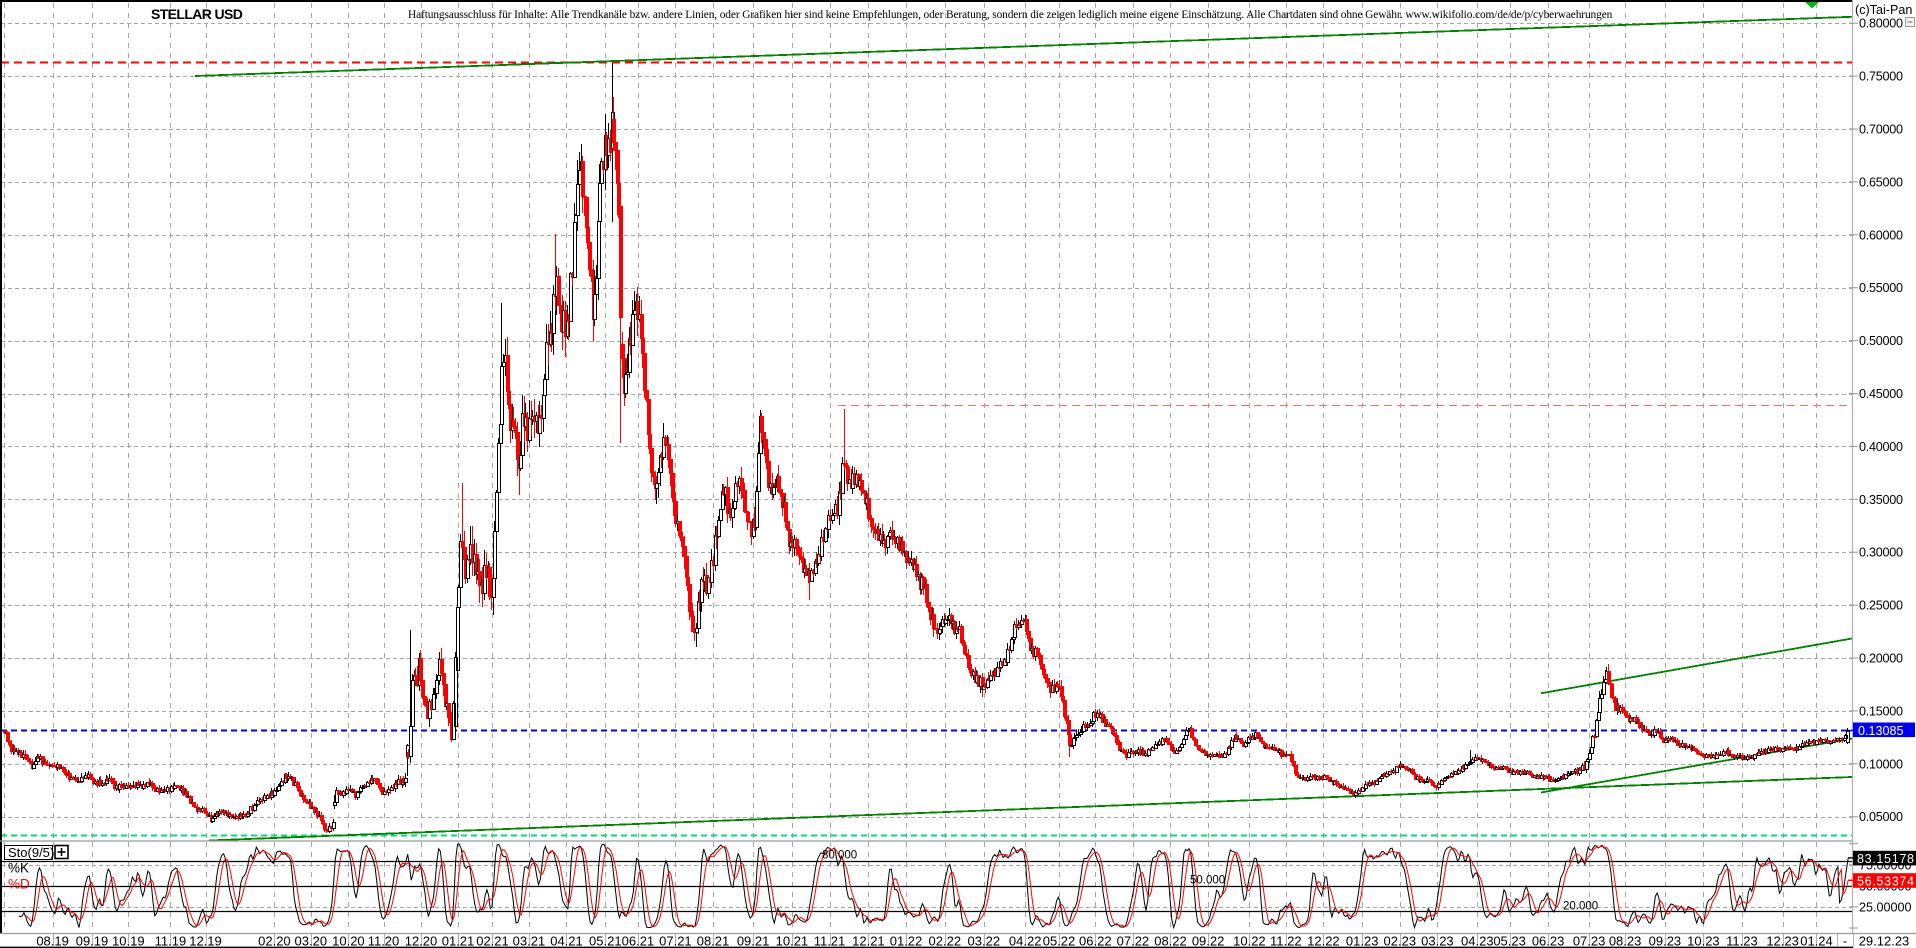  What do you see at coordinates (1742, 941) in the screenshot?
I see `svg-text: 11.23` at bounding box center [1742, 941].